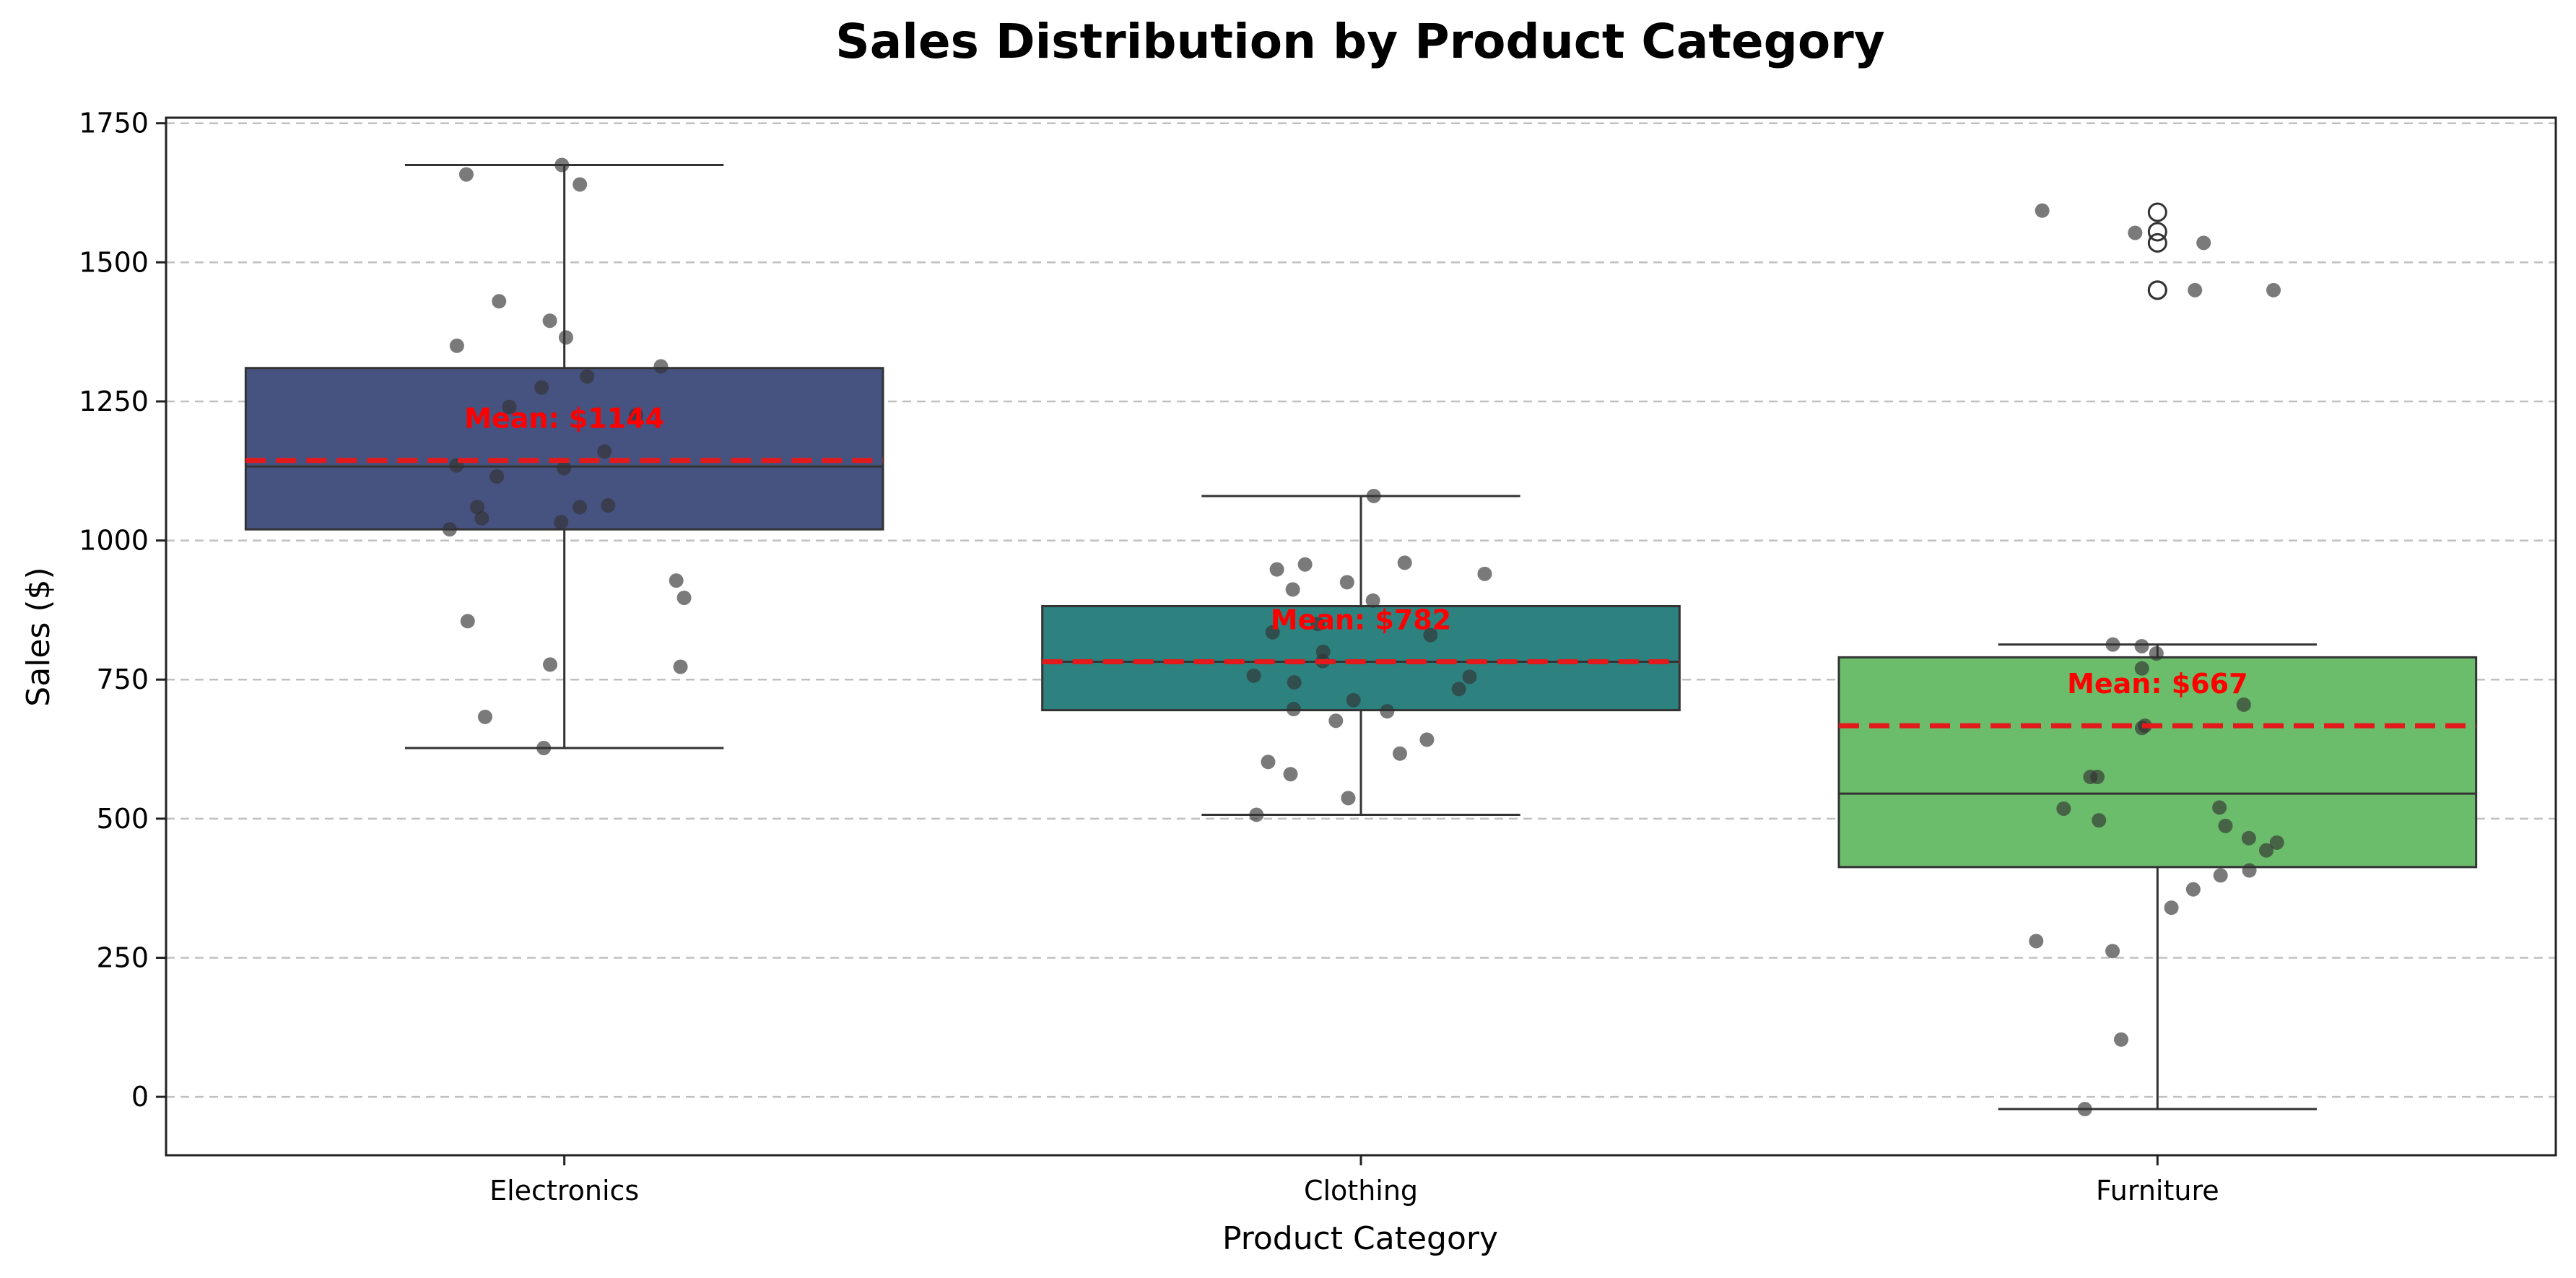 Image resolution: width=2576 pixels, height=1278 pixels. Describe the element at coordinates (114, 262) in the screenshot. I see `y-tick-label: 1500` at that location.